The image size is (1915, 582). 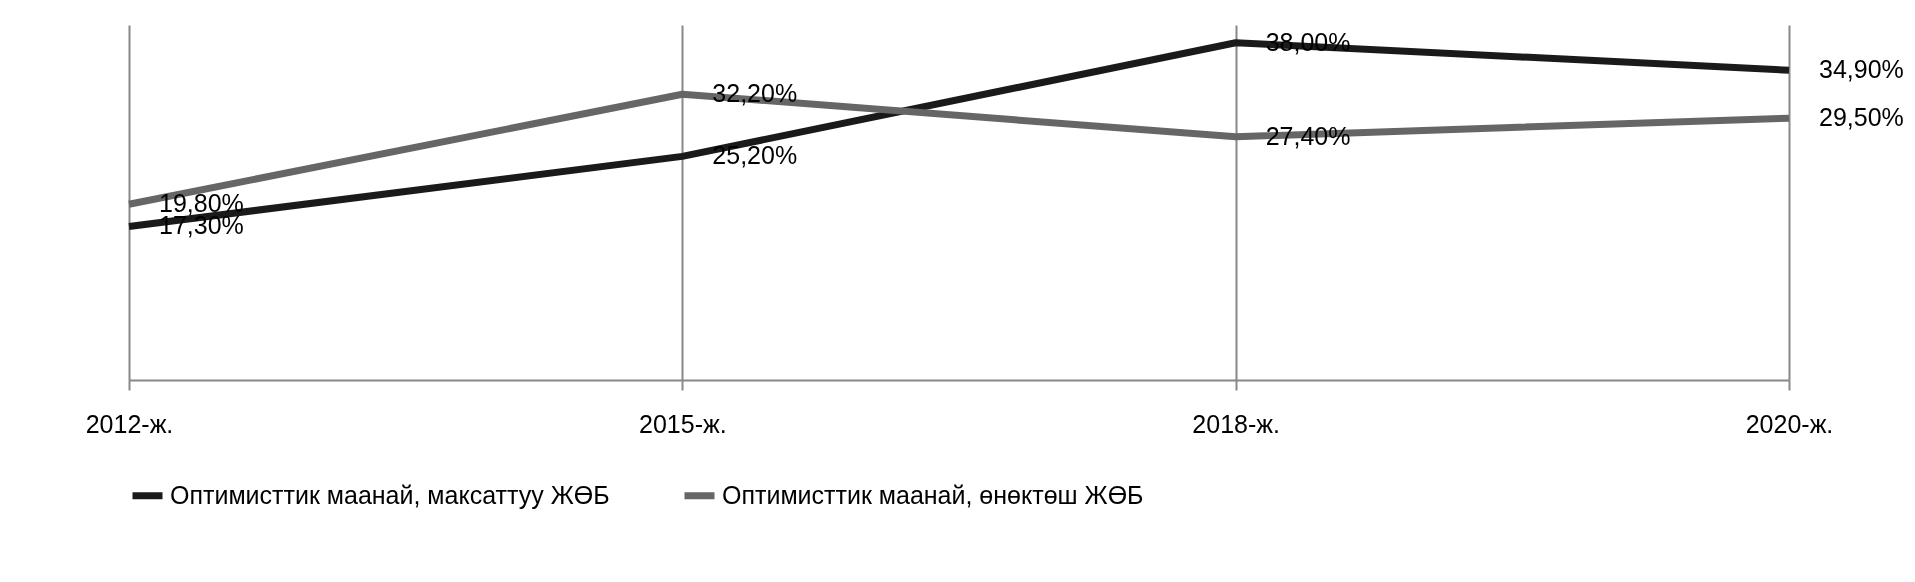 I want to click on x-tick-label: 2018-ж., so click(x=1236, y=423).